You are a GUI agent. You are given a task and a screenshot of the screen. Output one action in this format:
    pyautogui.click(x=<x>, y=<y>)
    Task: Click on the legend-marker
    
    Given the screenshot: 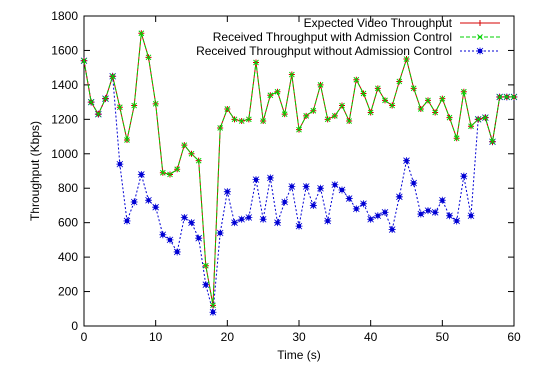 What is the action you would take?
    pyautogui.click(x=480, y=37)
    